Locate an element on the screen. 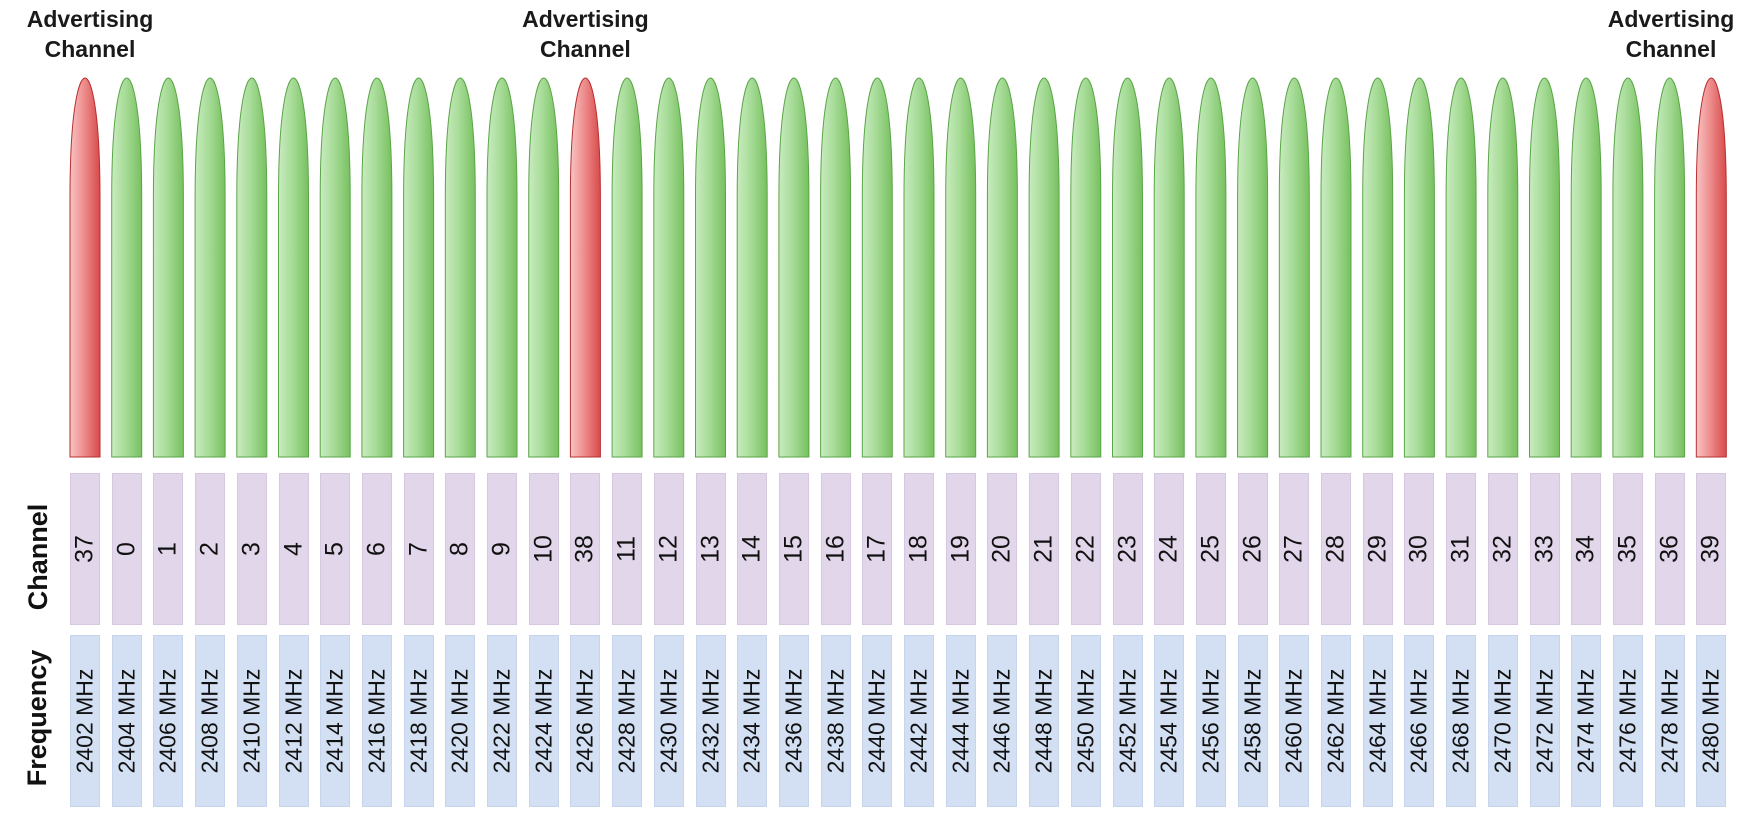 This screenshot has width=1761, height=820. frequency-value: 2456 MHz is located at coordinates (1210, 721).